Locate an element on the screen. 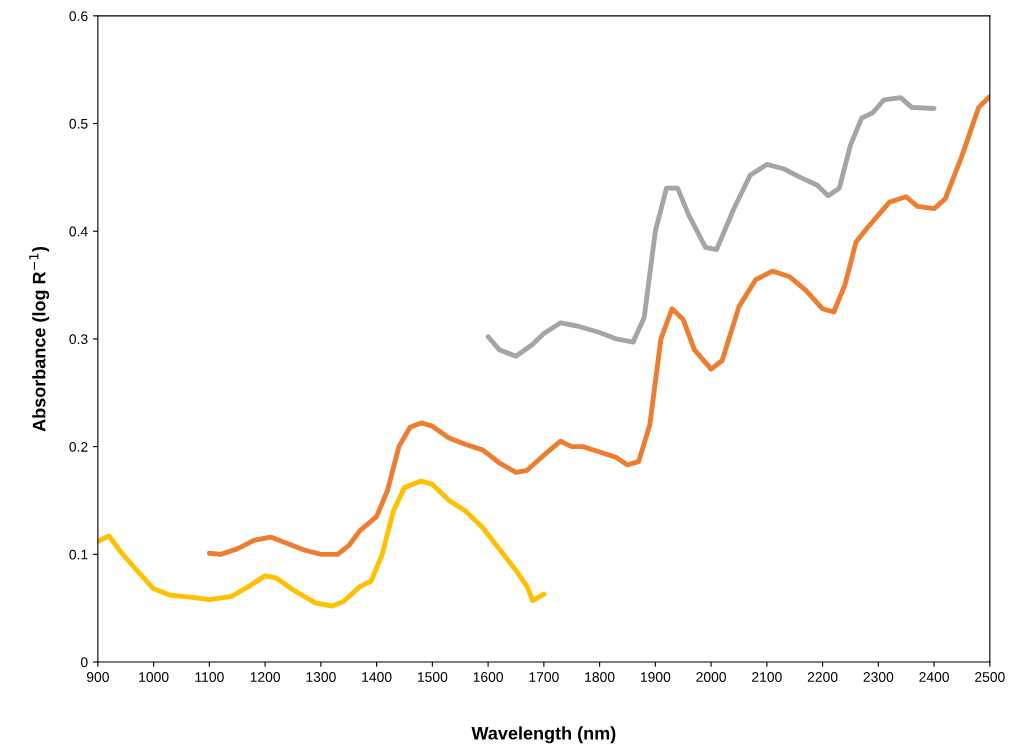  x-axis-title: Wavelength (nm) is located at coordinates (543, 735).